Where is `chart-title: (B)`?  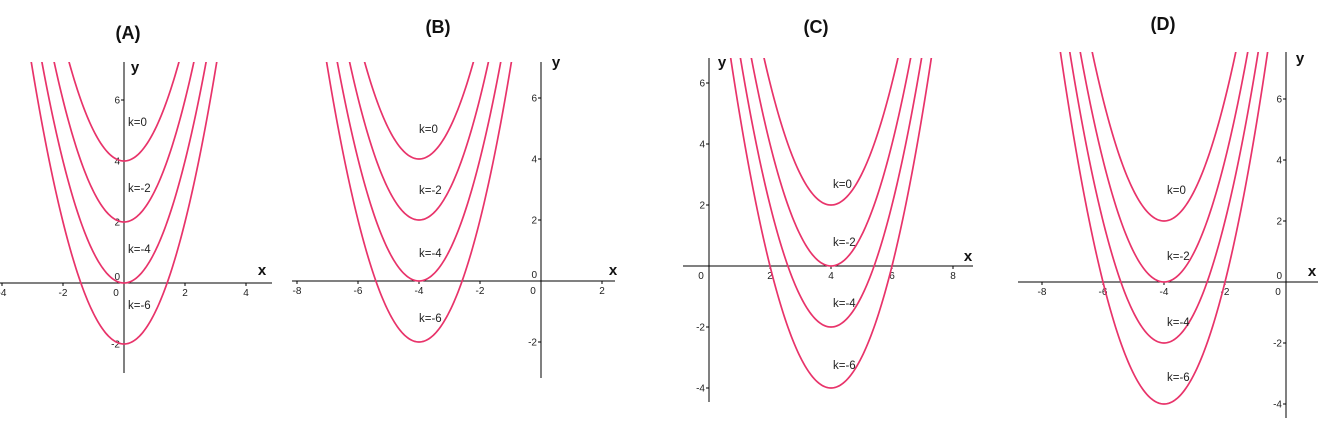
chart-title: (B) is located at coordinates (438, 27).